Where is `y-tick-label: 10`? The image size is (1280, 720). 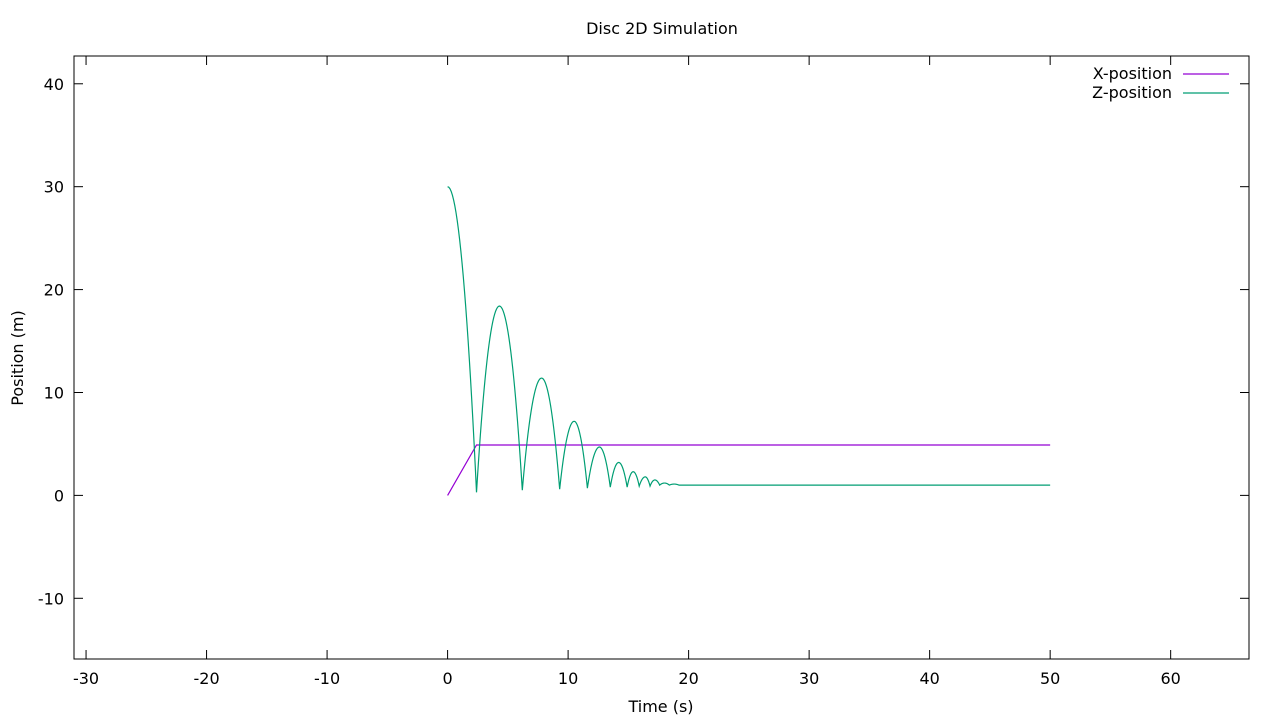
y-tick-label: 10 is located at coordinates (54, 392).